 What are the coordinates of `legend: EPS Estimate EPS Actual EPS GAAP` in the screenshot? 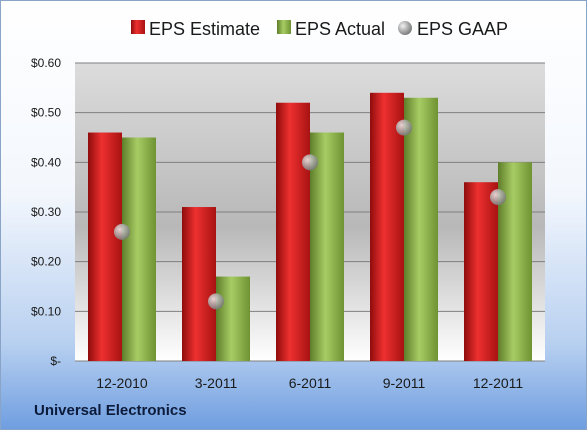 It's located at (319, 29).